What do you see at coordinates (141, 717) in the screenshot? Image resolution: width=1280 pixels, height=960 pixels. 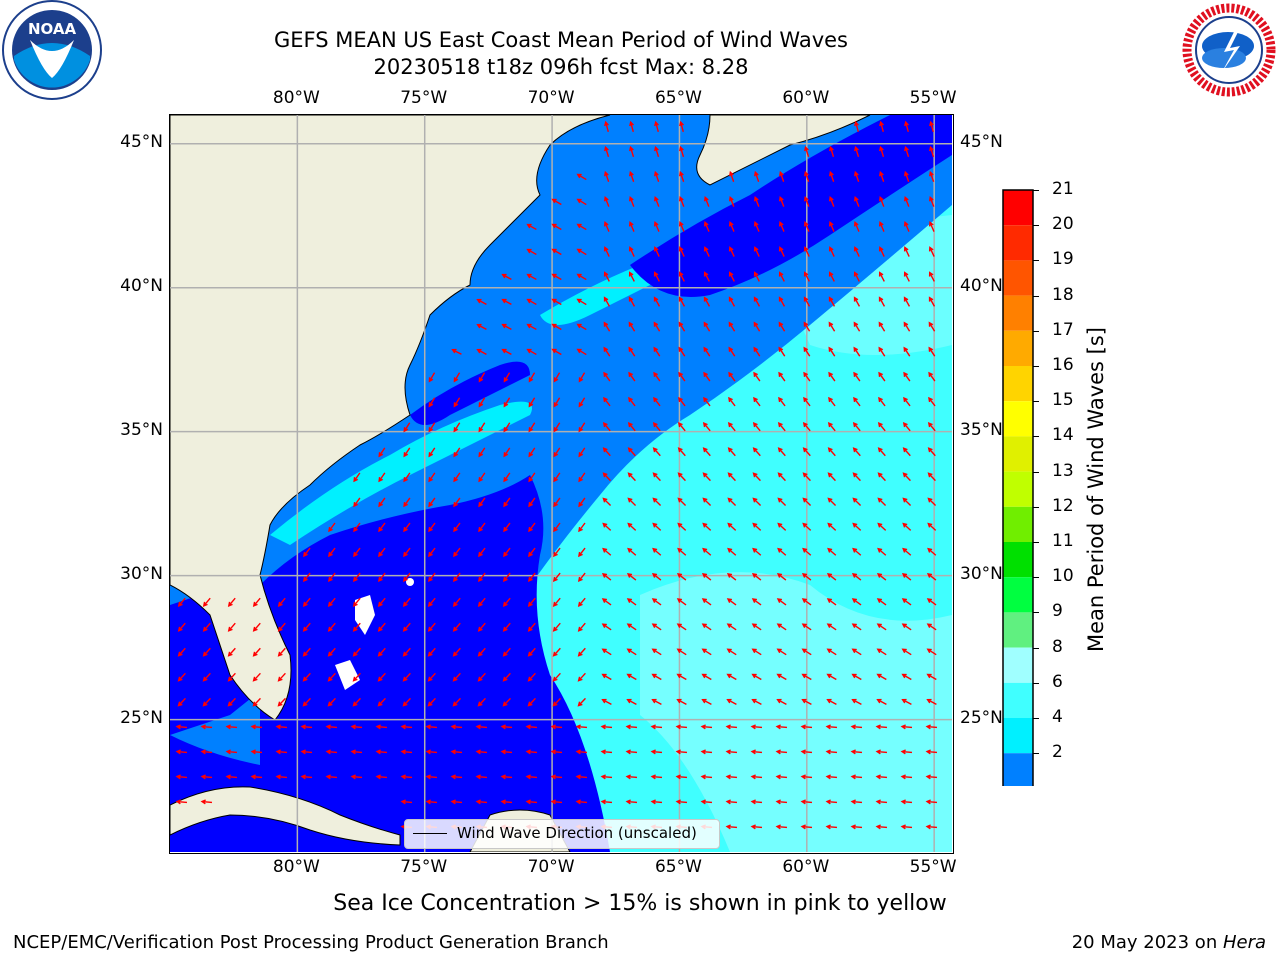 I see `lat-tick-left-4: 25°N` at bounding box center [141, 717].